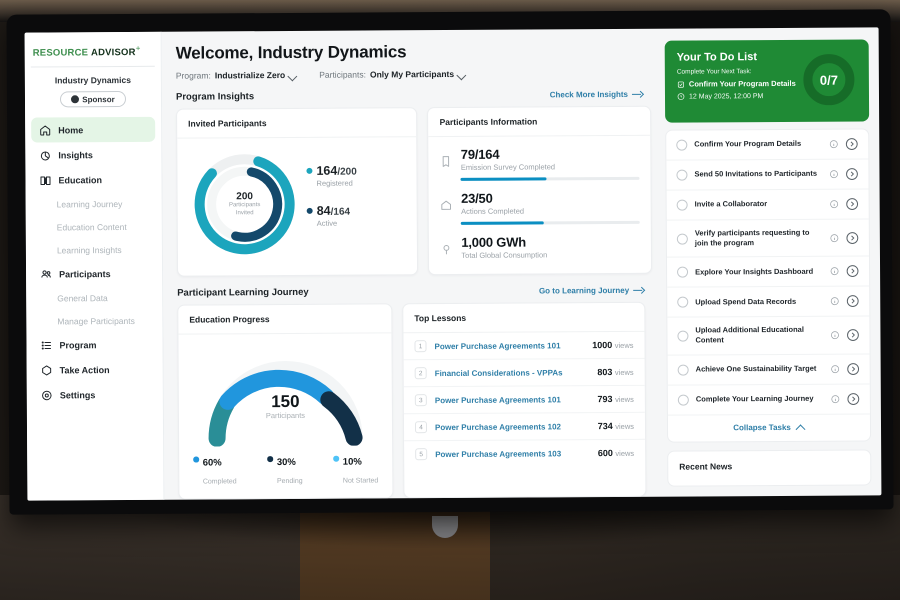  I want to click on sidebar-item-settings: Settings, so click(95, 395).